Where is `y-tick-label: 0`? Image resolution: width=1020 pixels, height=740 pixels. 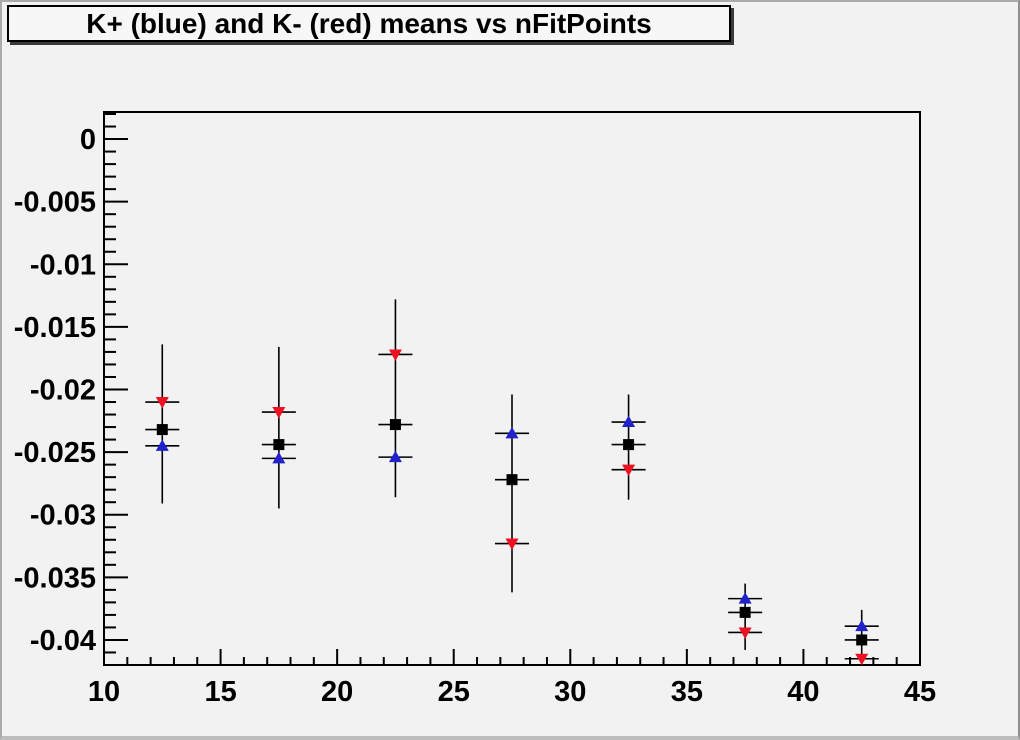 y-tick-label: 0 is located at coordinates (88, 140).